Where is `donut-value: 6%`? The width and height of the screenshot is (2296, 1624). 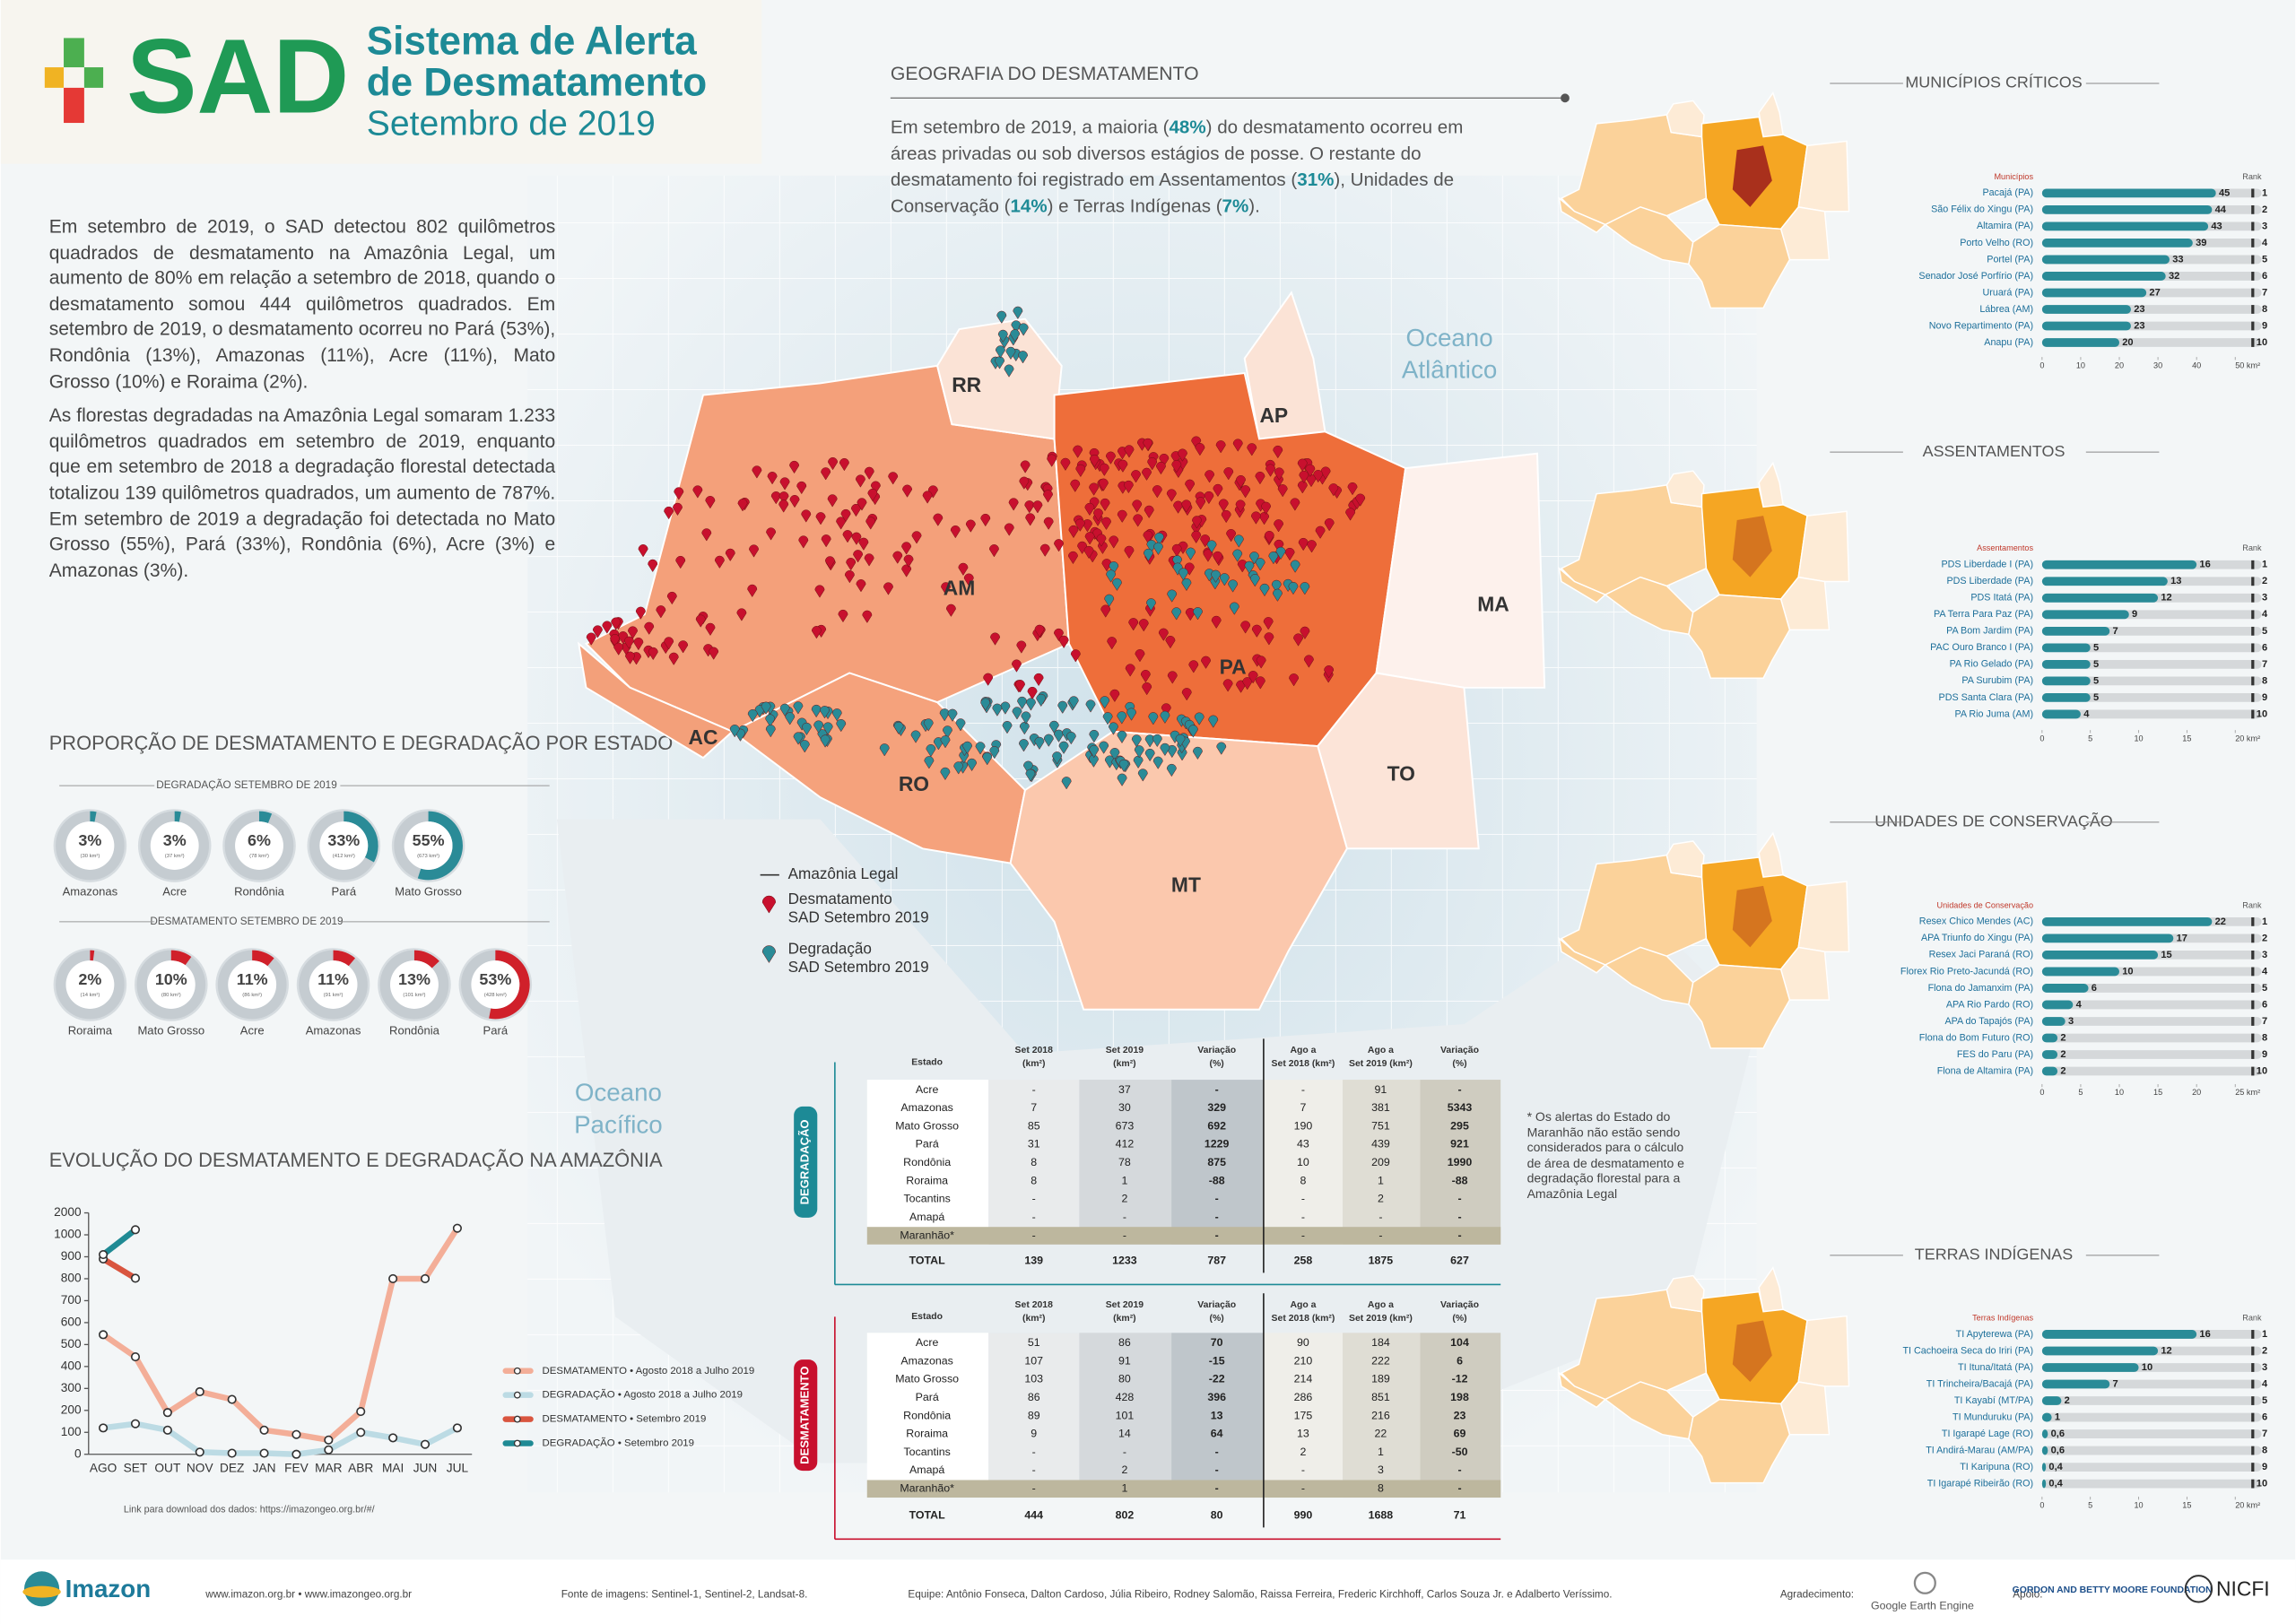
donut-value: 6% is located at coordinates (259, 840).